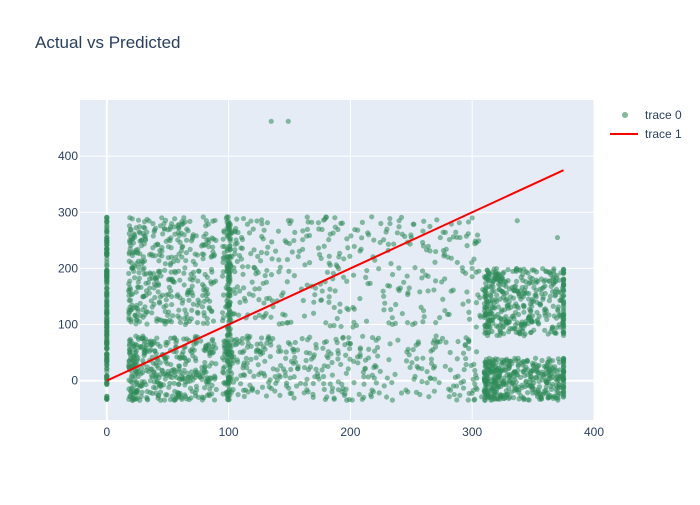 This screenshot has height=505, width=700. Describe the element at coordinates (108, 42) in the screenshot. I see `chart-title: Actual vs Predicted` at that location.